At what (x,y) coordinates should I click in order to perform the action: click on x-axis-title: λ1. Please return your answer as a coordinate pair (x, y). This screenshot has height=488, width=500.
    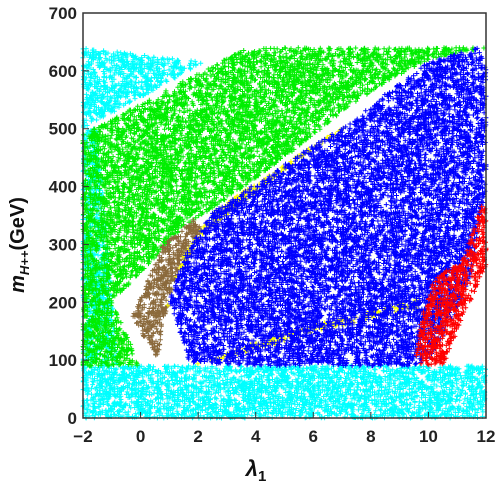
    Looking at the image, I should click on (256, 470).